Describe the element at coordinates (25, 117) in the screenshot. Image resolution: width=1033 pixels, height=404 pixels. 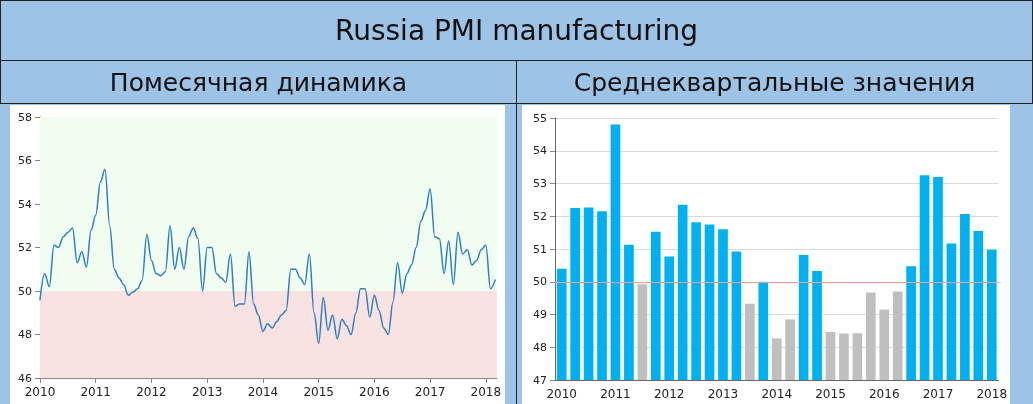
I see `y-tick-label: 58` at that location.